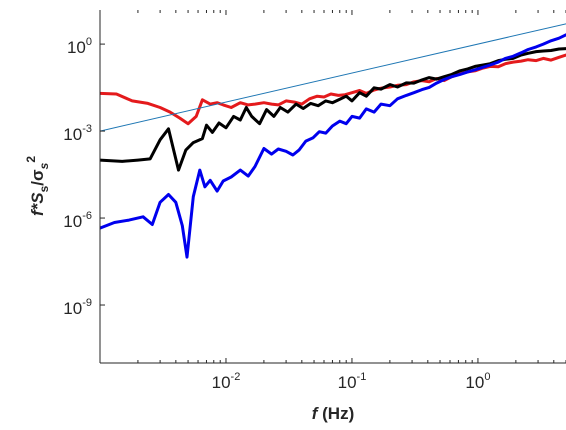 Image resolution: width=566 pixels, height=430 pixels. What do you see at coordinates (487, 377) in the screenshot?
I see `x-tick-exp: 0` at bounding box center [487, 377].